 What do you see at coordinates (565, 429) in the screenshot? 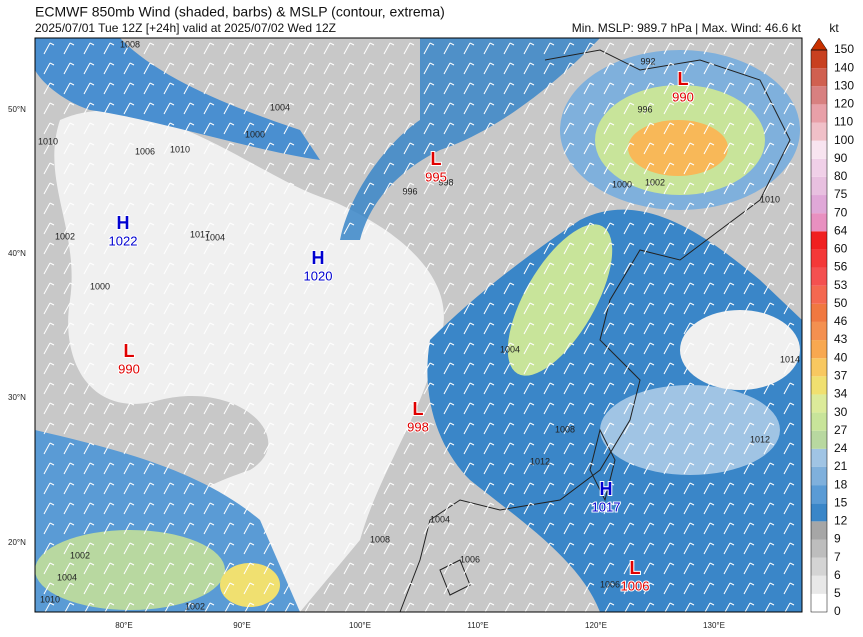
I see `contour-label: 1008` at bounding box center [565, 429].